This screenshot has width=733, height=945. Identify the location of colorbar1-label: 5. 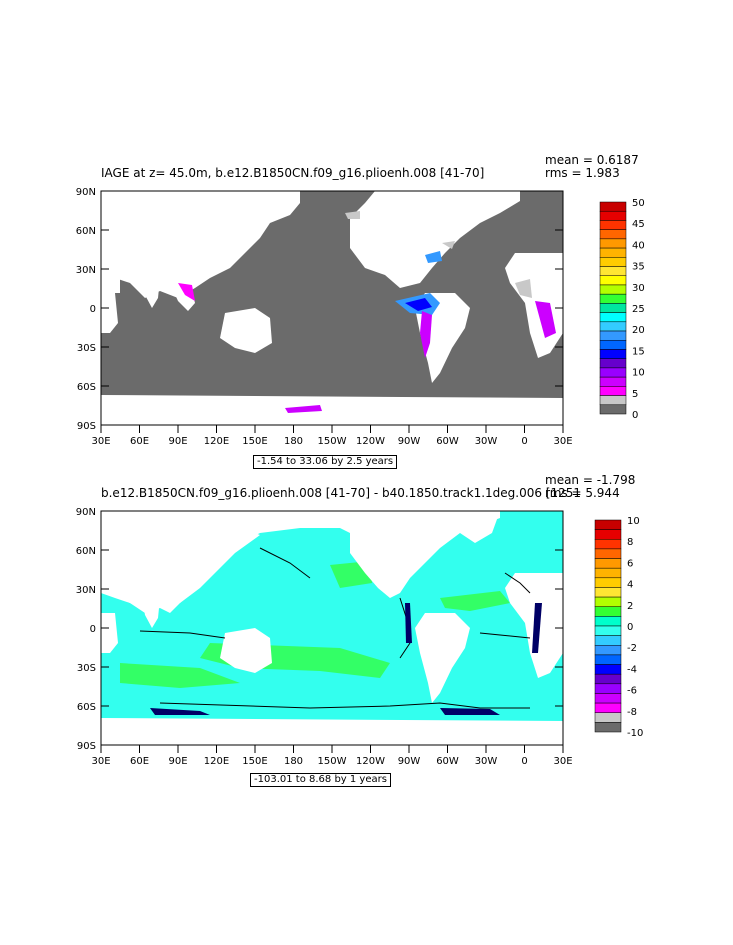
(635, 394).